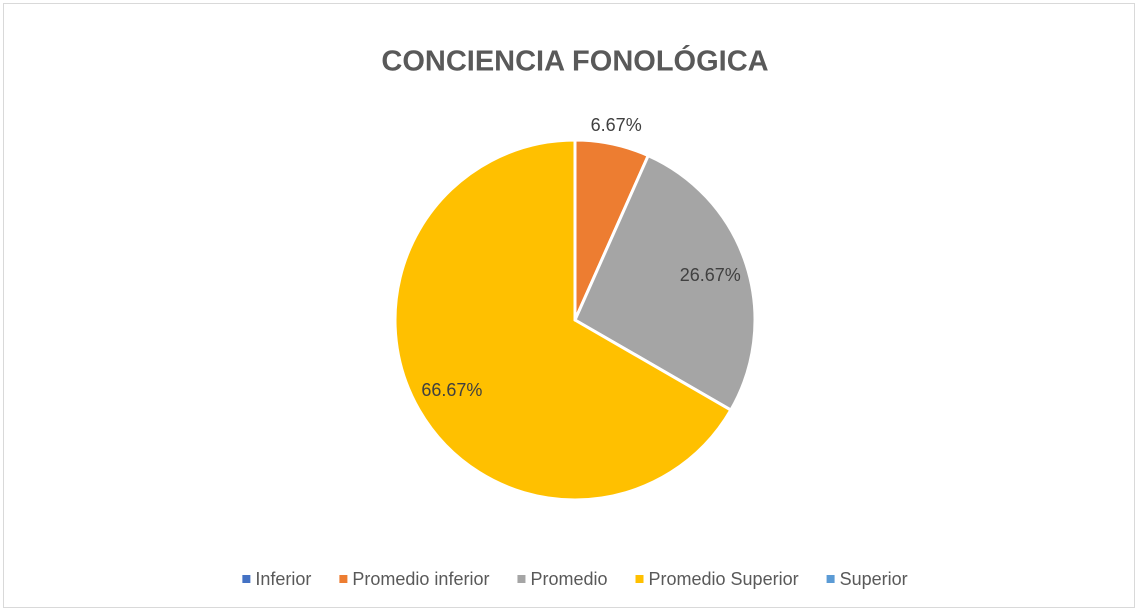 The height and width of the screenshot is (612, 1139). I want to click on legend-label: Promedio inferior, so click(420, 579).